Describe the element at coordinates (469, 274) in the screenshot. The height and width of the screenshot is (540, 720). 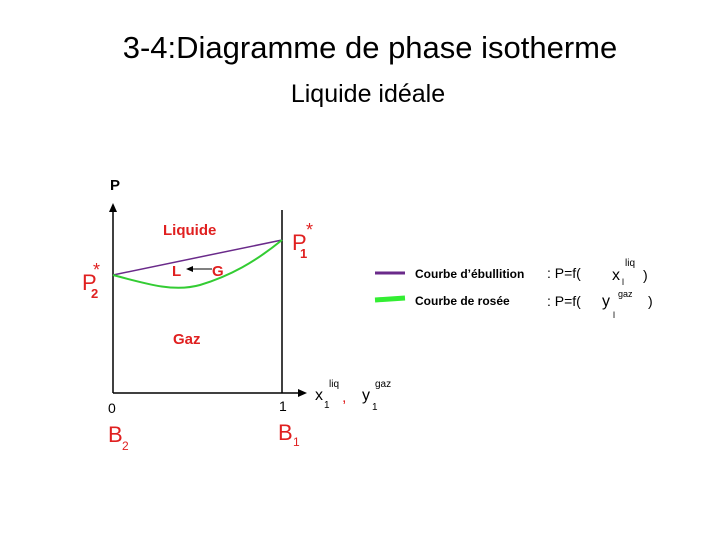
I see `legend-label: Courbe d’ébullition` at that location.